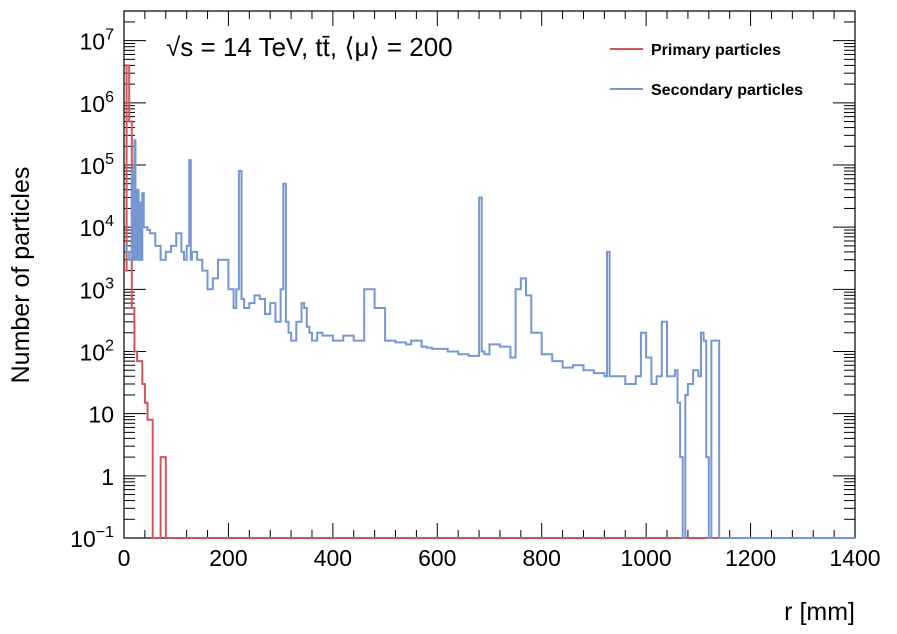 The image size is (897, 634). What do you see at coordinates (854, 558) in the screenshot?
I see `x-tick-label: 1400` at bounding box center [854, 558].